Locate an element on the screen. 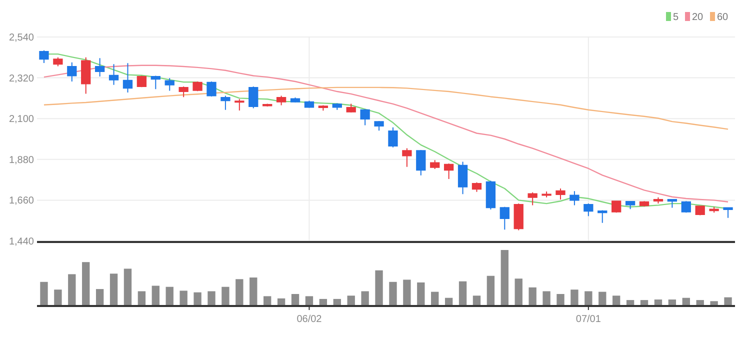 Image resolution: width=753 pixels, height=343 pixels. y-tick-label: 2,320 is located at coordinates (21, 78).